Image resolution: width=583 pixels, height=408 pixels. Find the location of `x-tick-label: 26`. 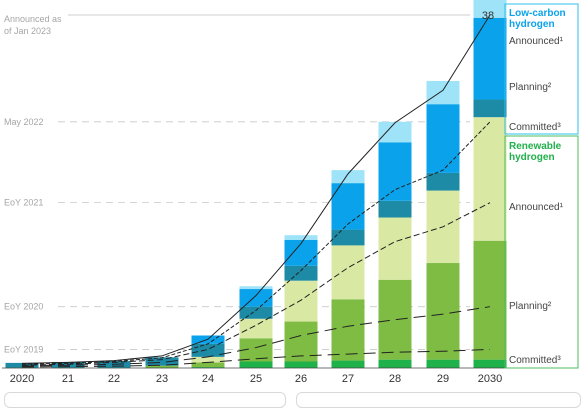

x-tick-label: 26 is located at coordinates (301, 379).